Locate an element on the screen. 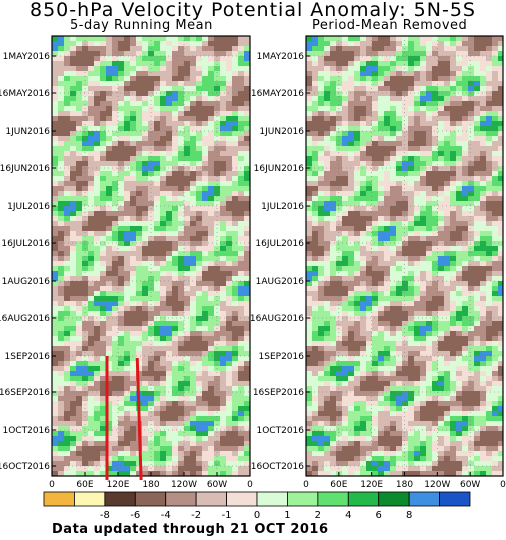 This screenshot has width=506, height=540. colorbar-label: 1 is located at coordinates (287, 515).